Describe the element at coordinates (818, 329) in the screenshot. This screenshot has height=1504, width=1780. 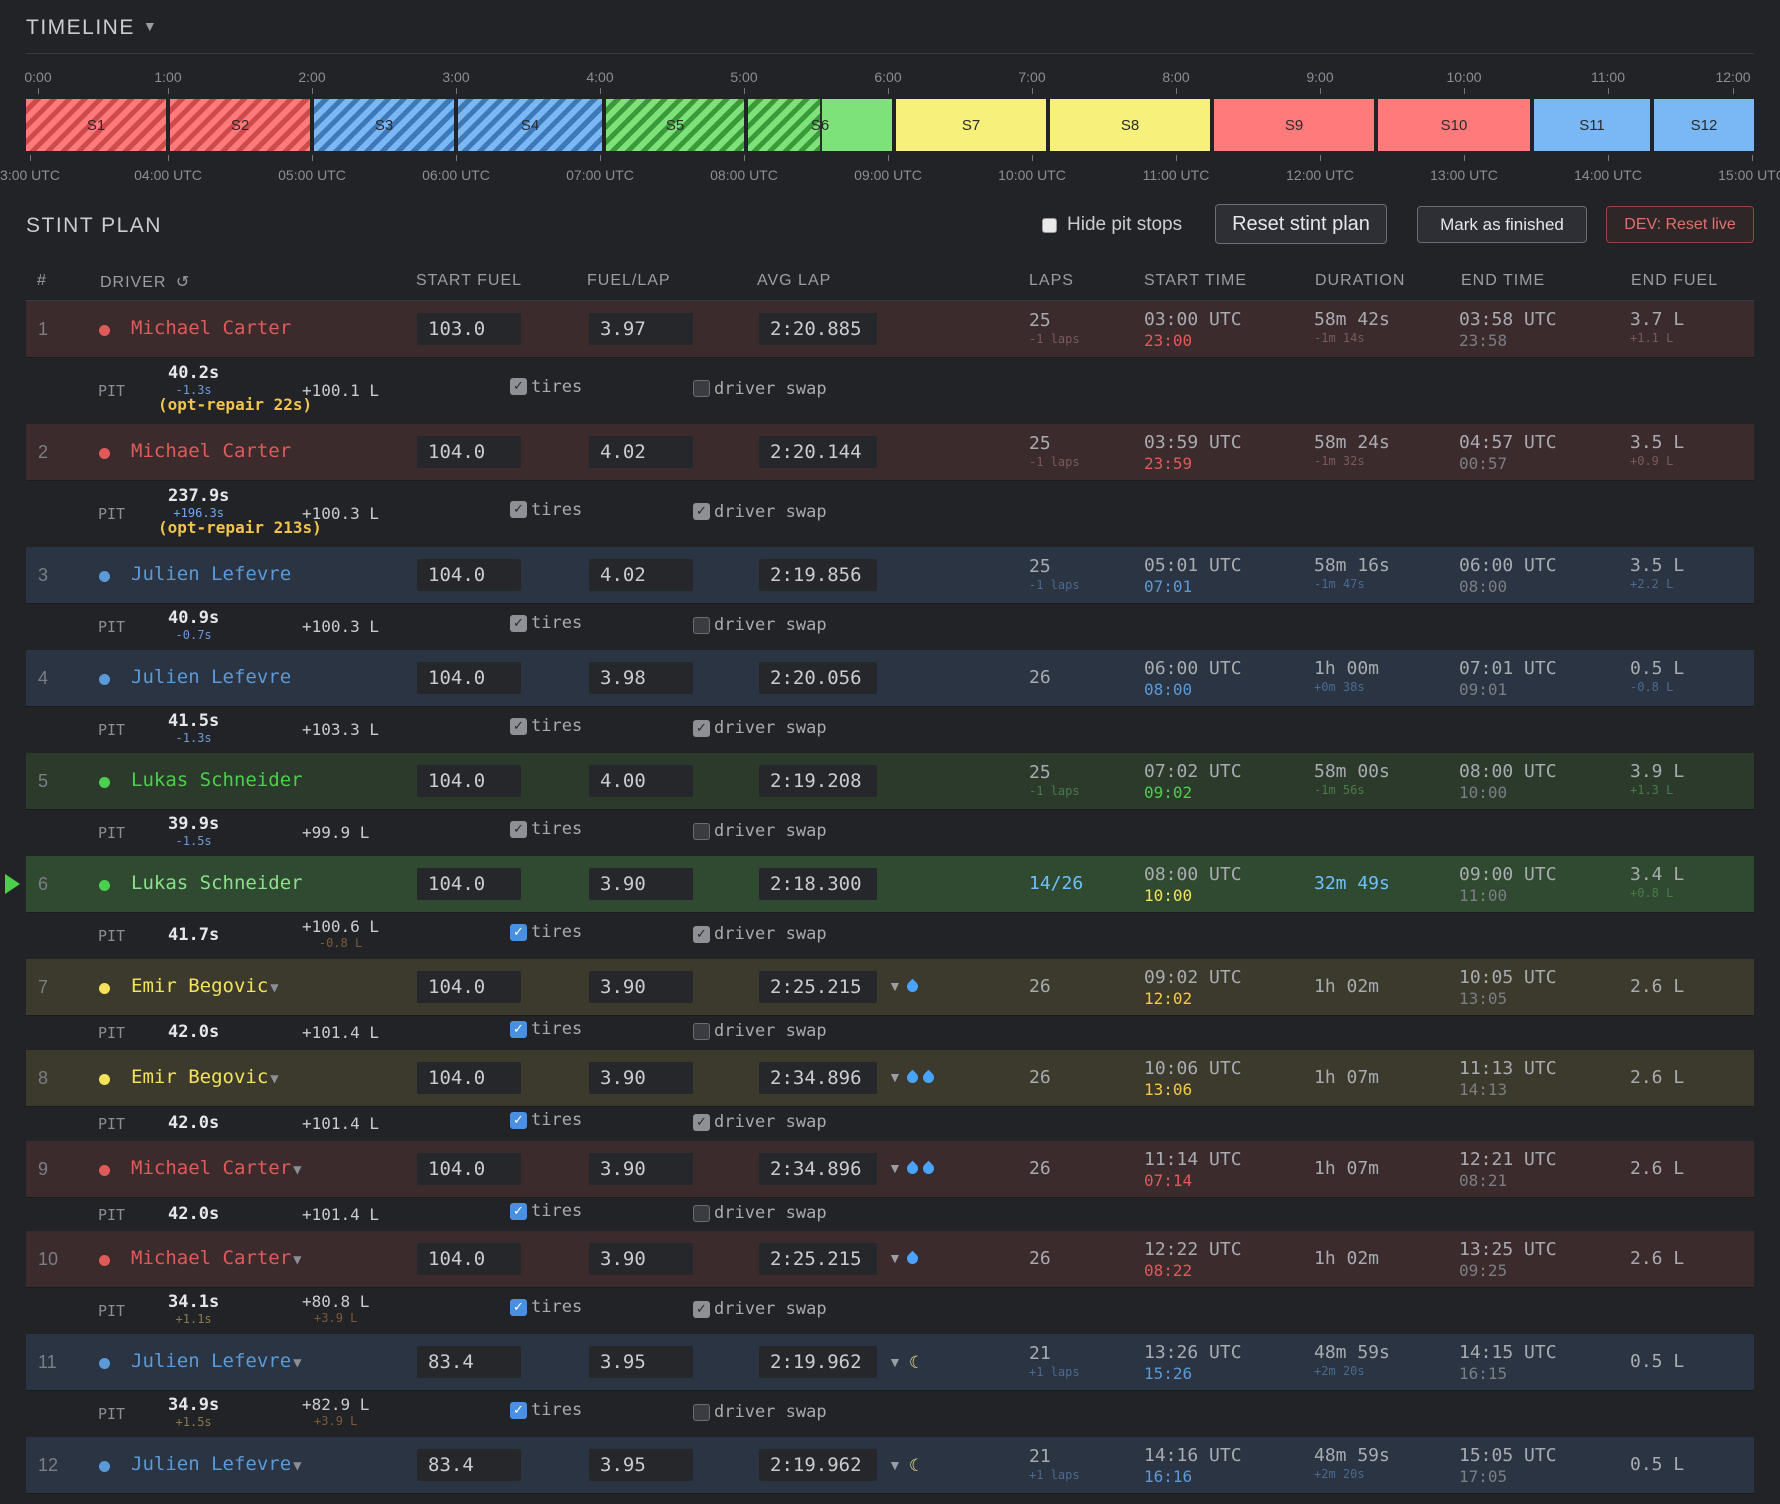
I see `avg-lap-input: 2:20.885` at that location.